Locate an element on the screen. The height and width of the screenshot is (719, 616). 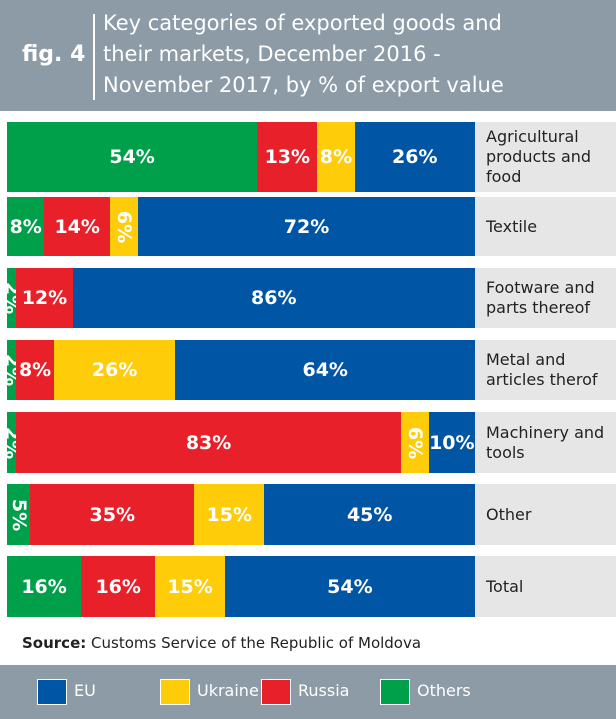
category-label: Metal and articles therof is located at coordinates (545, 370).